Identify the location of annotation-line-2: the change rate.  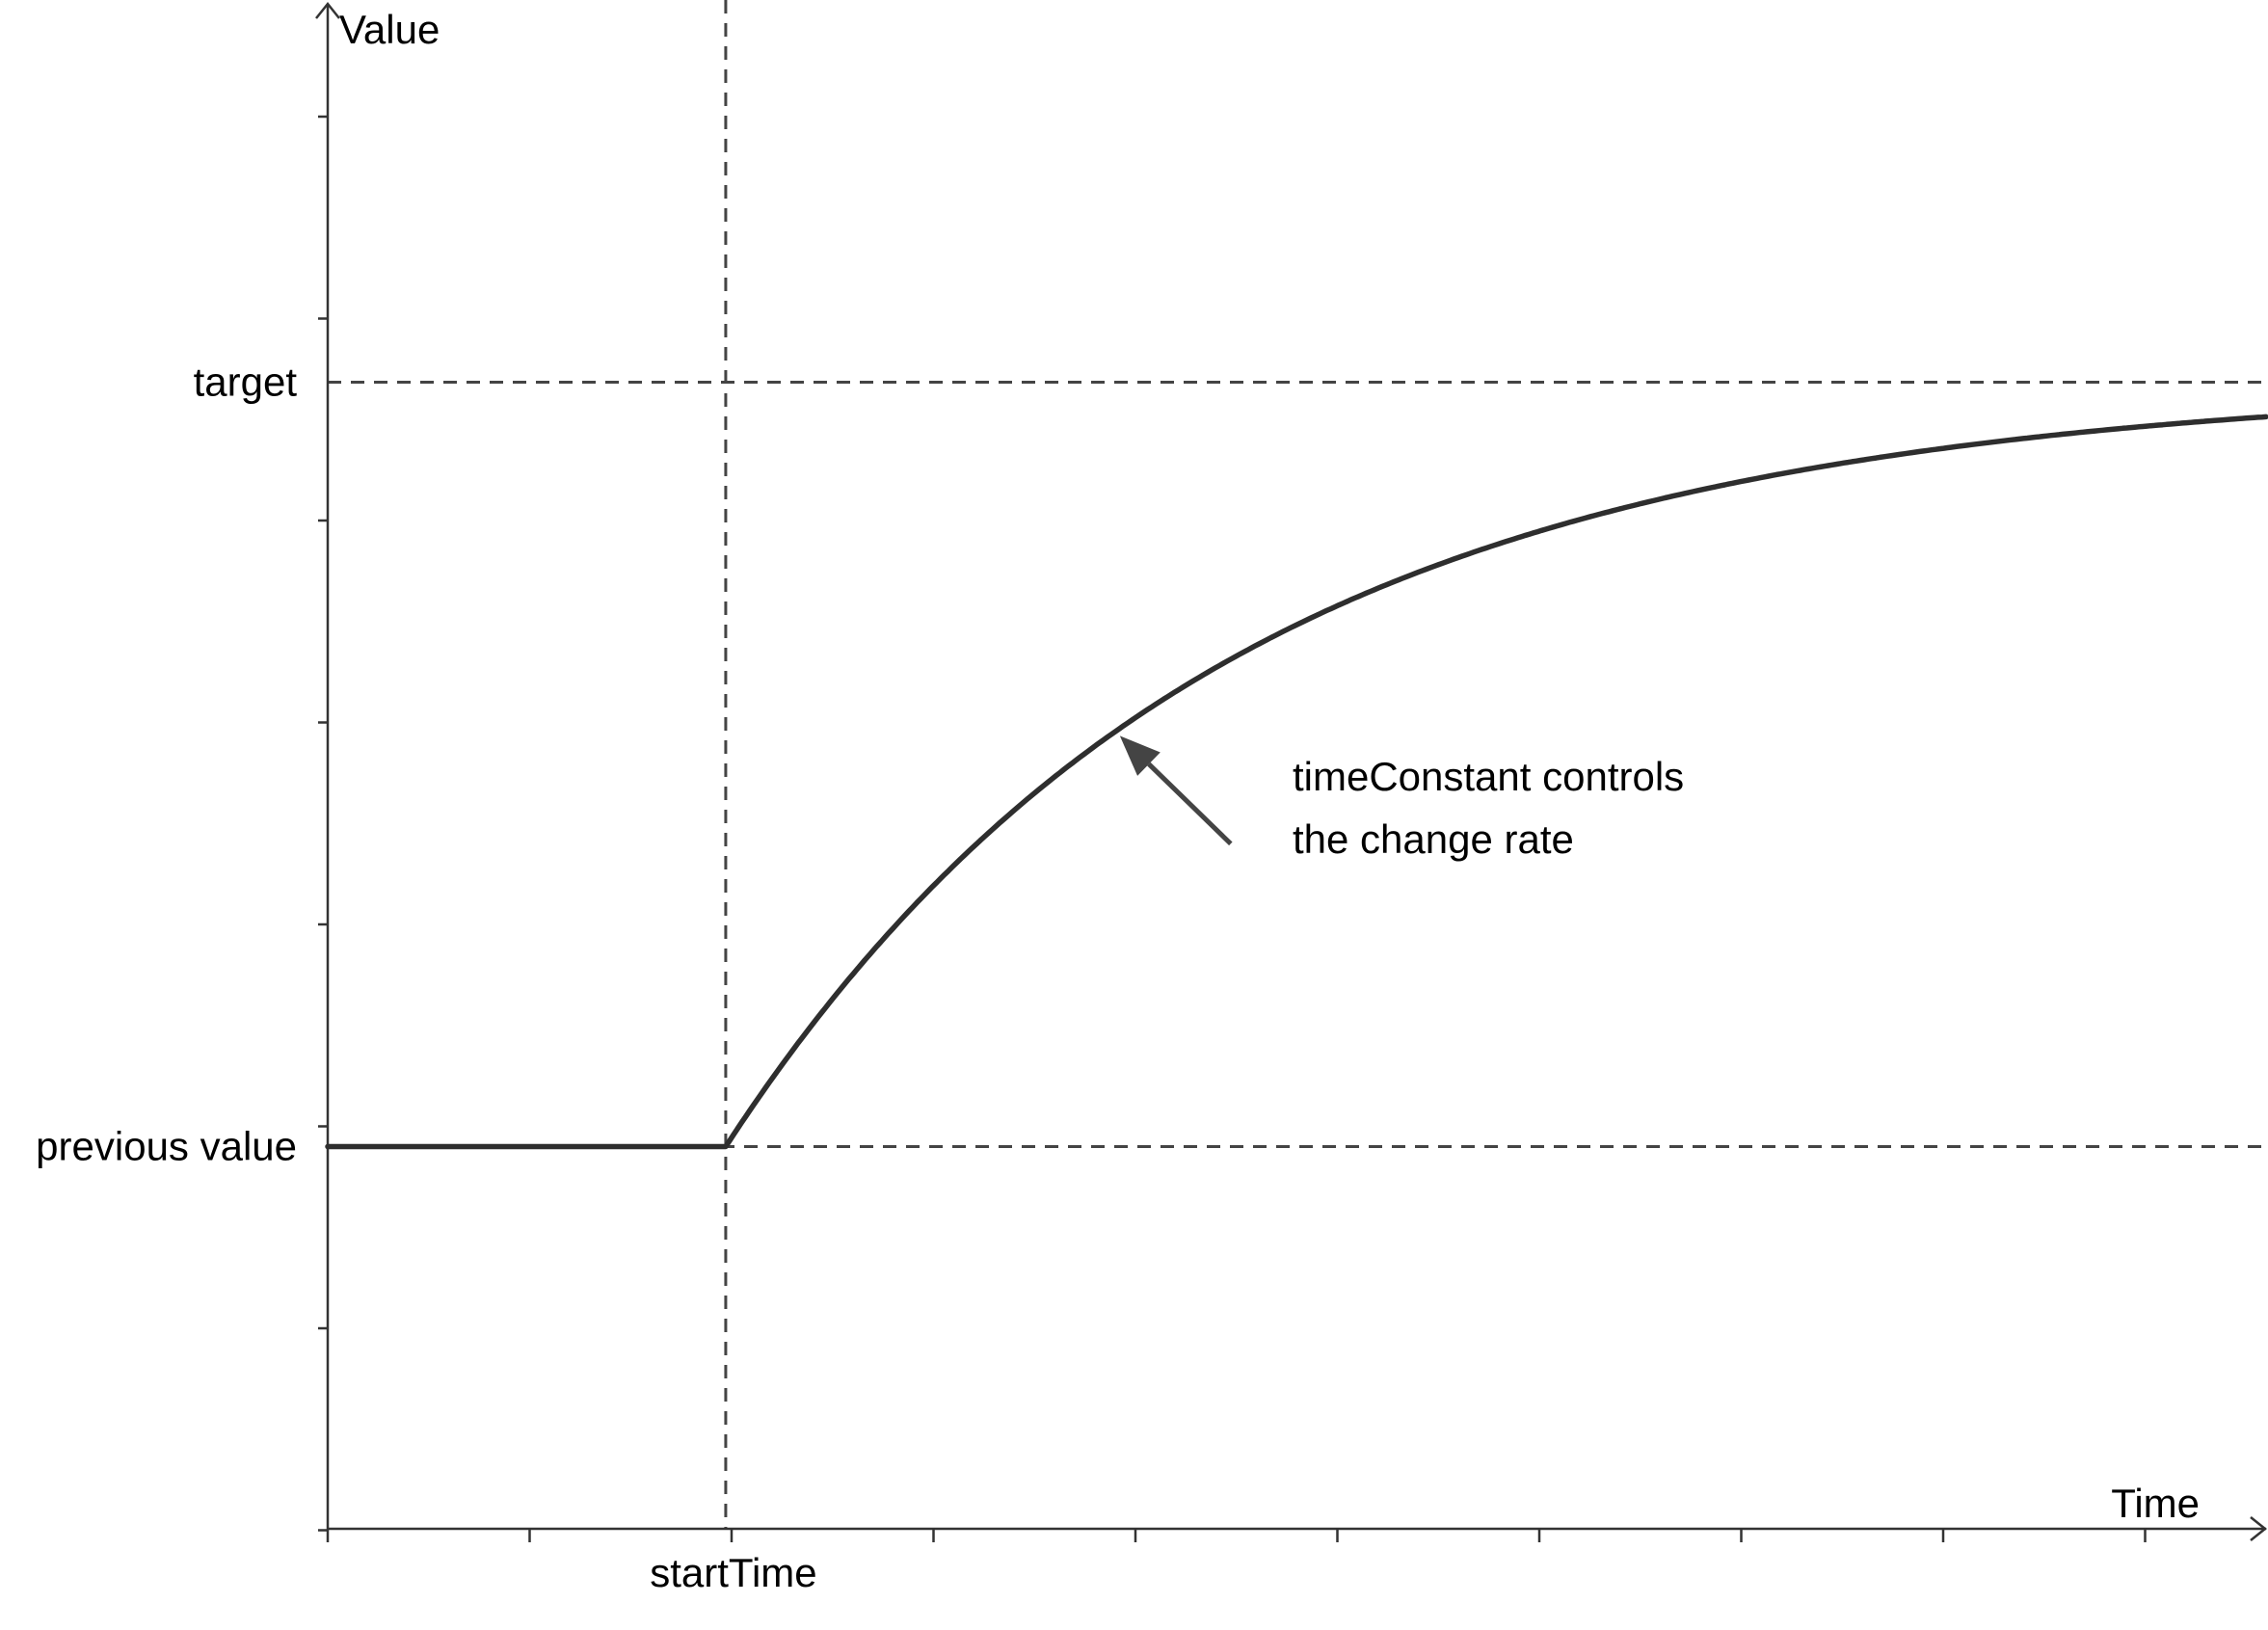
(1433, 839).